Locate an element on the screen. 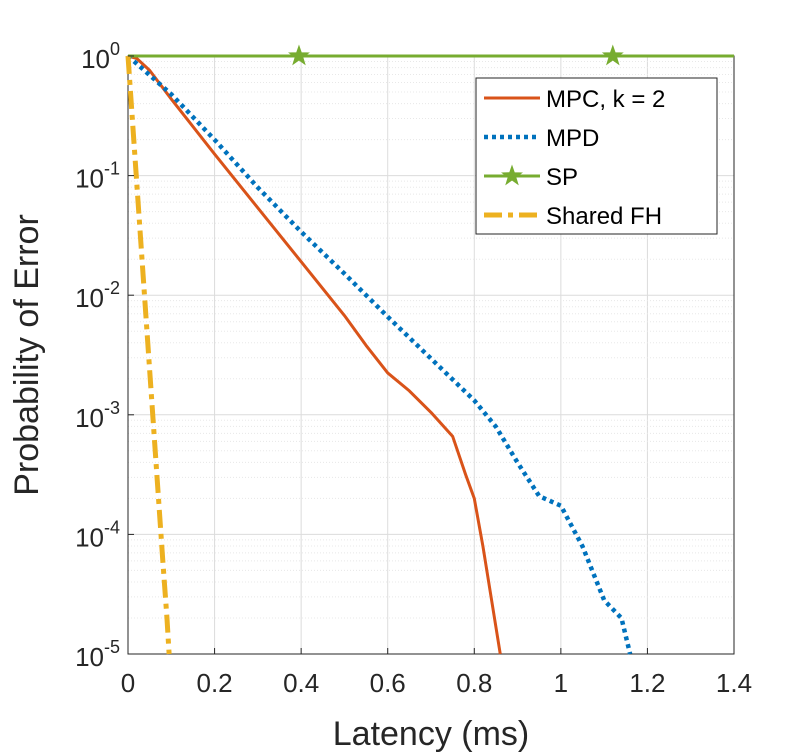  x-tick-label: 0.8 is located at coordinates (474, 683).